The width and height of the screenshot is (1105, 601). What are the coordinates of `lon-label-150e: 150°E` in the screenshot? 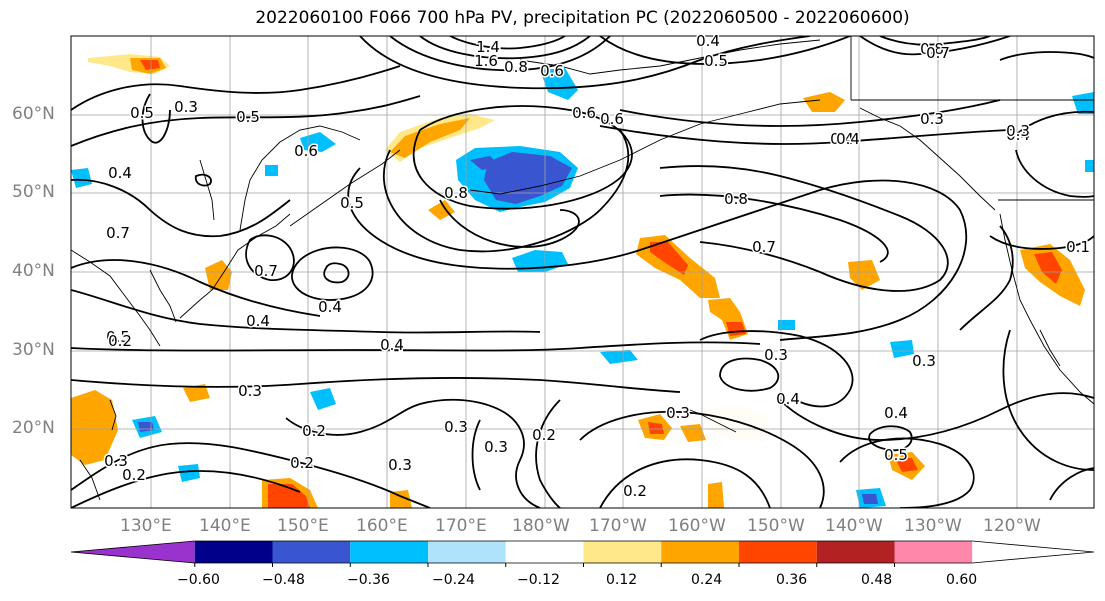 It's located at (303, 526).